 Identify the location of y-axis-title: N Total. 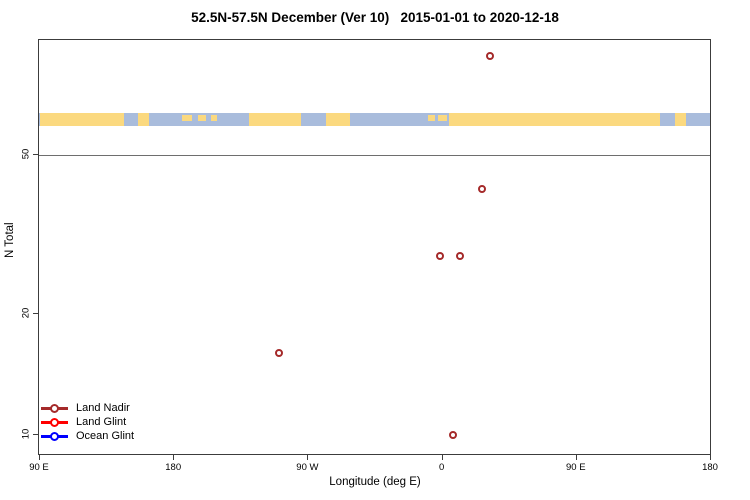
(10, 240).